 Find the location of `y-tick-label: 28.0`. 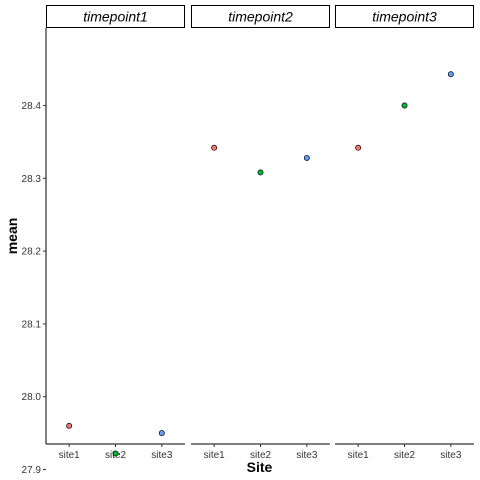

y-tick-label: 28.0 is located at coordinates (32, 397).